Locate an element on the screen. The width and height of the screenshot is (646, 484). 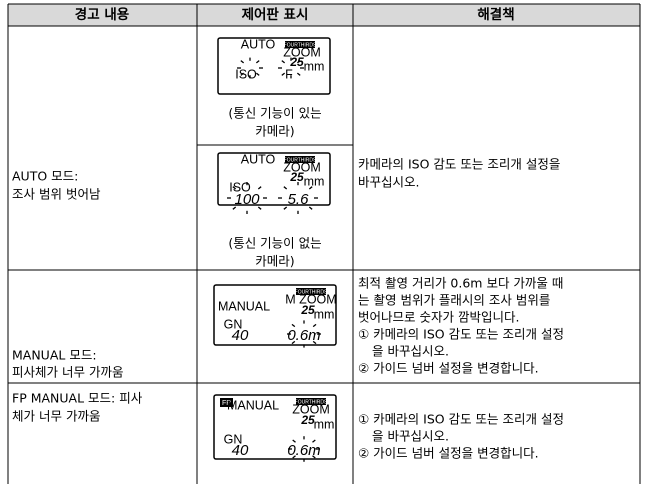
caption: (통신 기능이 없는 is located at coordinates (274, 243).